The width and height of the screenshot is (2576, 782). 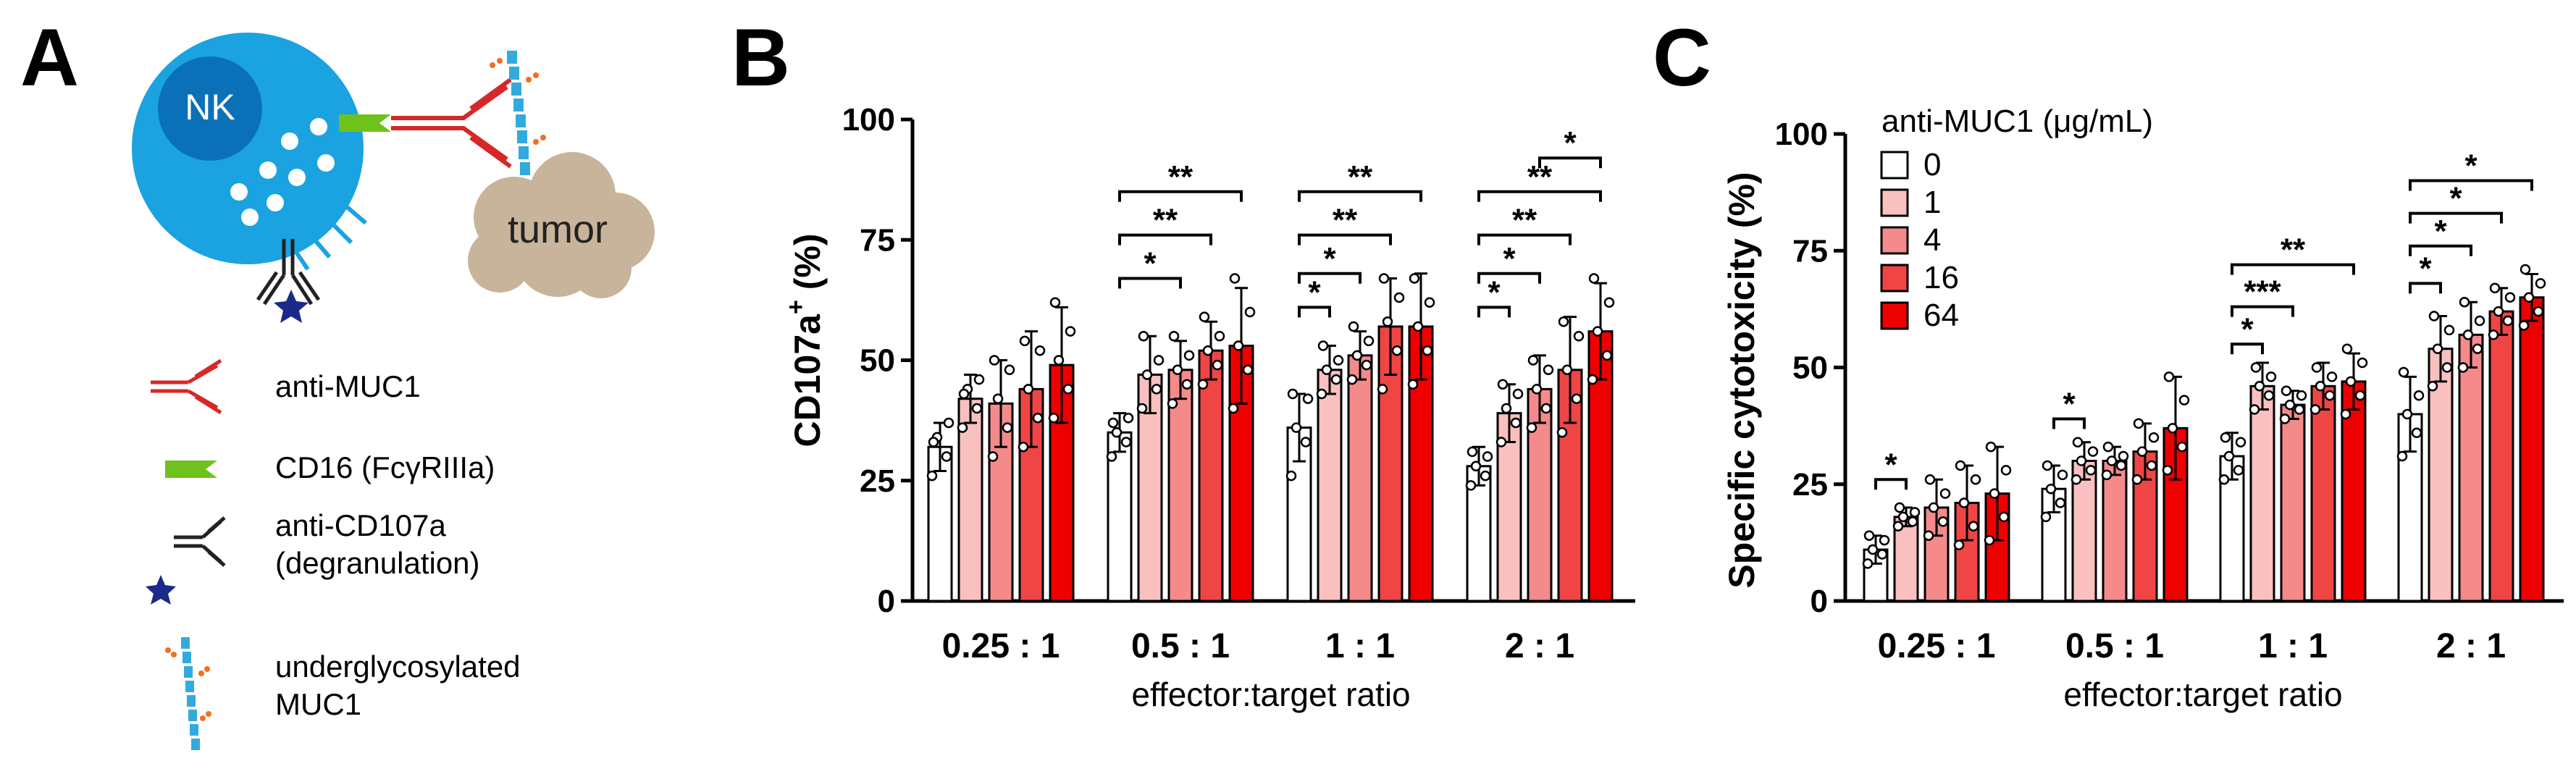 I want to click on schematic-legend-label: underglycosylated, so click(x=398, y=666).